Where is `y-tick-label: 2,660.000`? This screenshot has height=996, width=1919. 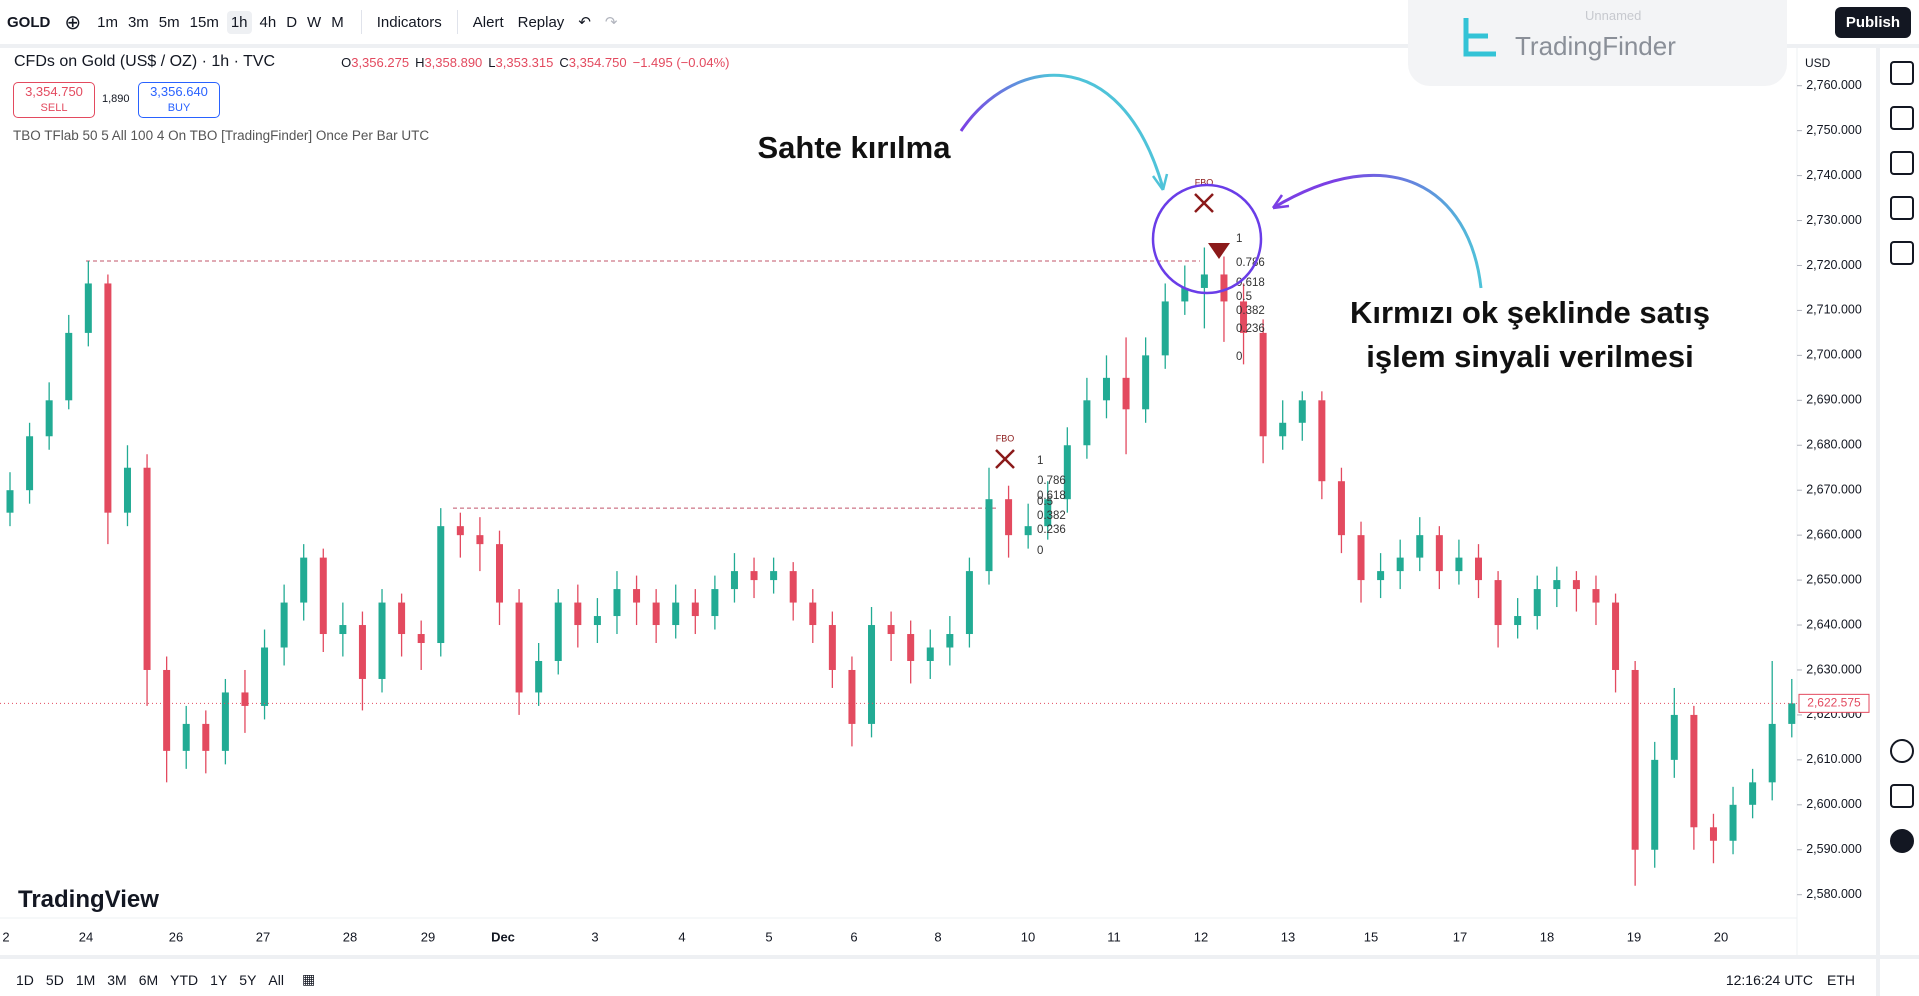
y-tick-label: 2,660.000 is located at coordinates (1834, 534).